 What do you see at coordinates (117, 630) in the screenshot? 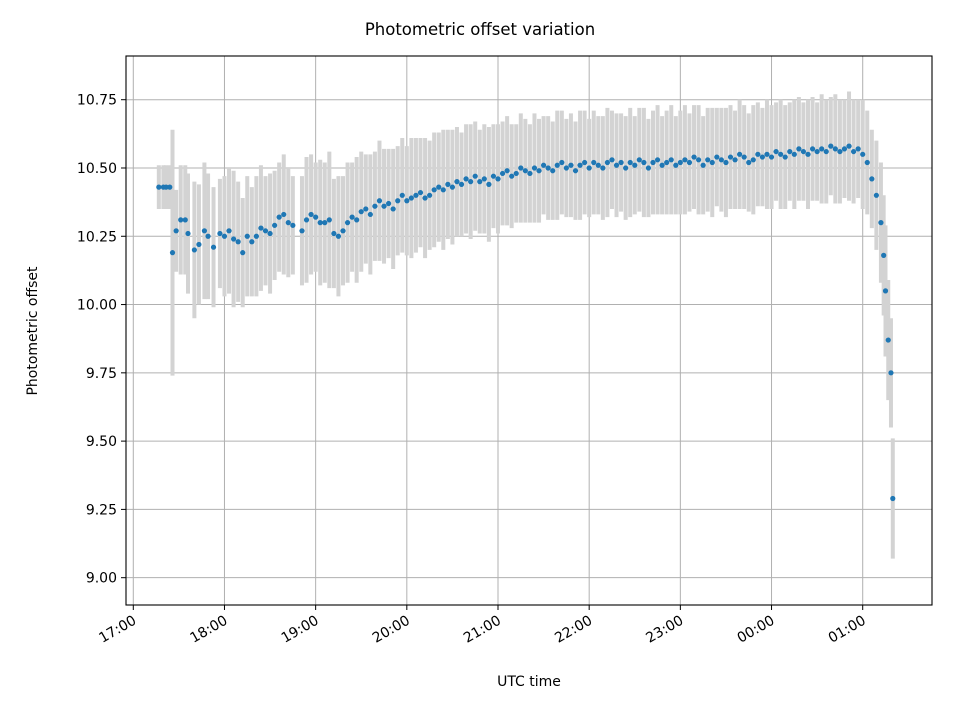
I see `x-tick-label: 17:00` at bounding box center [117, 630].